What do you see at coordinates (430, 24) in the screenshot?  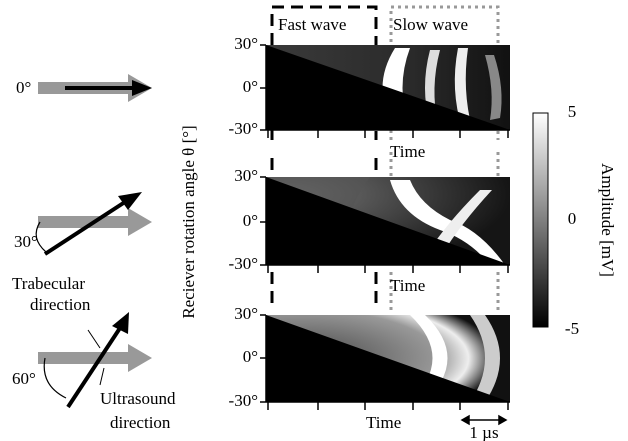 I see `slow-wave-label: Slow wave` at bounding box center [430, 24].